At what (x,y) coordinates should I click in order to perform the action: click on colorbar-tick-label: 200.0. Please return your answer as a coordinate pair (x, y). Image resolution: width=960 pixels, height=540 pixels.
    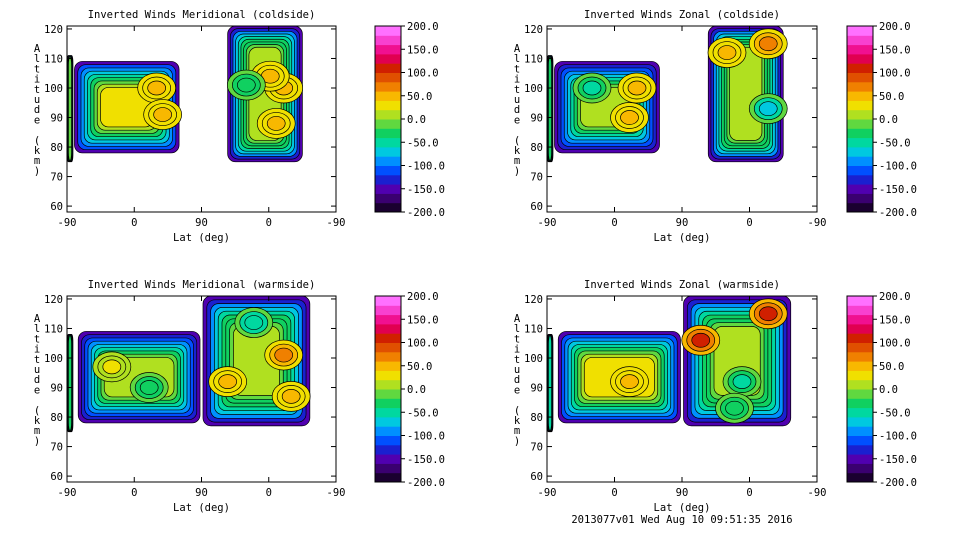
    Looking at the image, I should click on (423, 27).